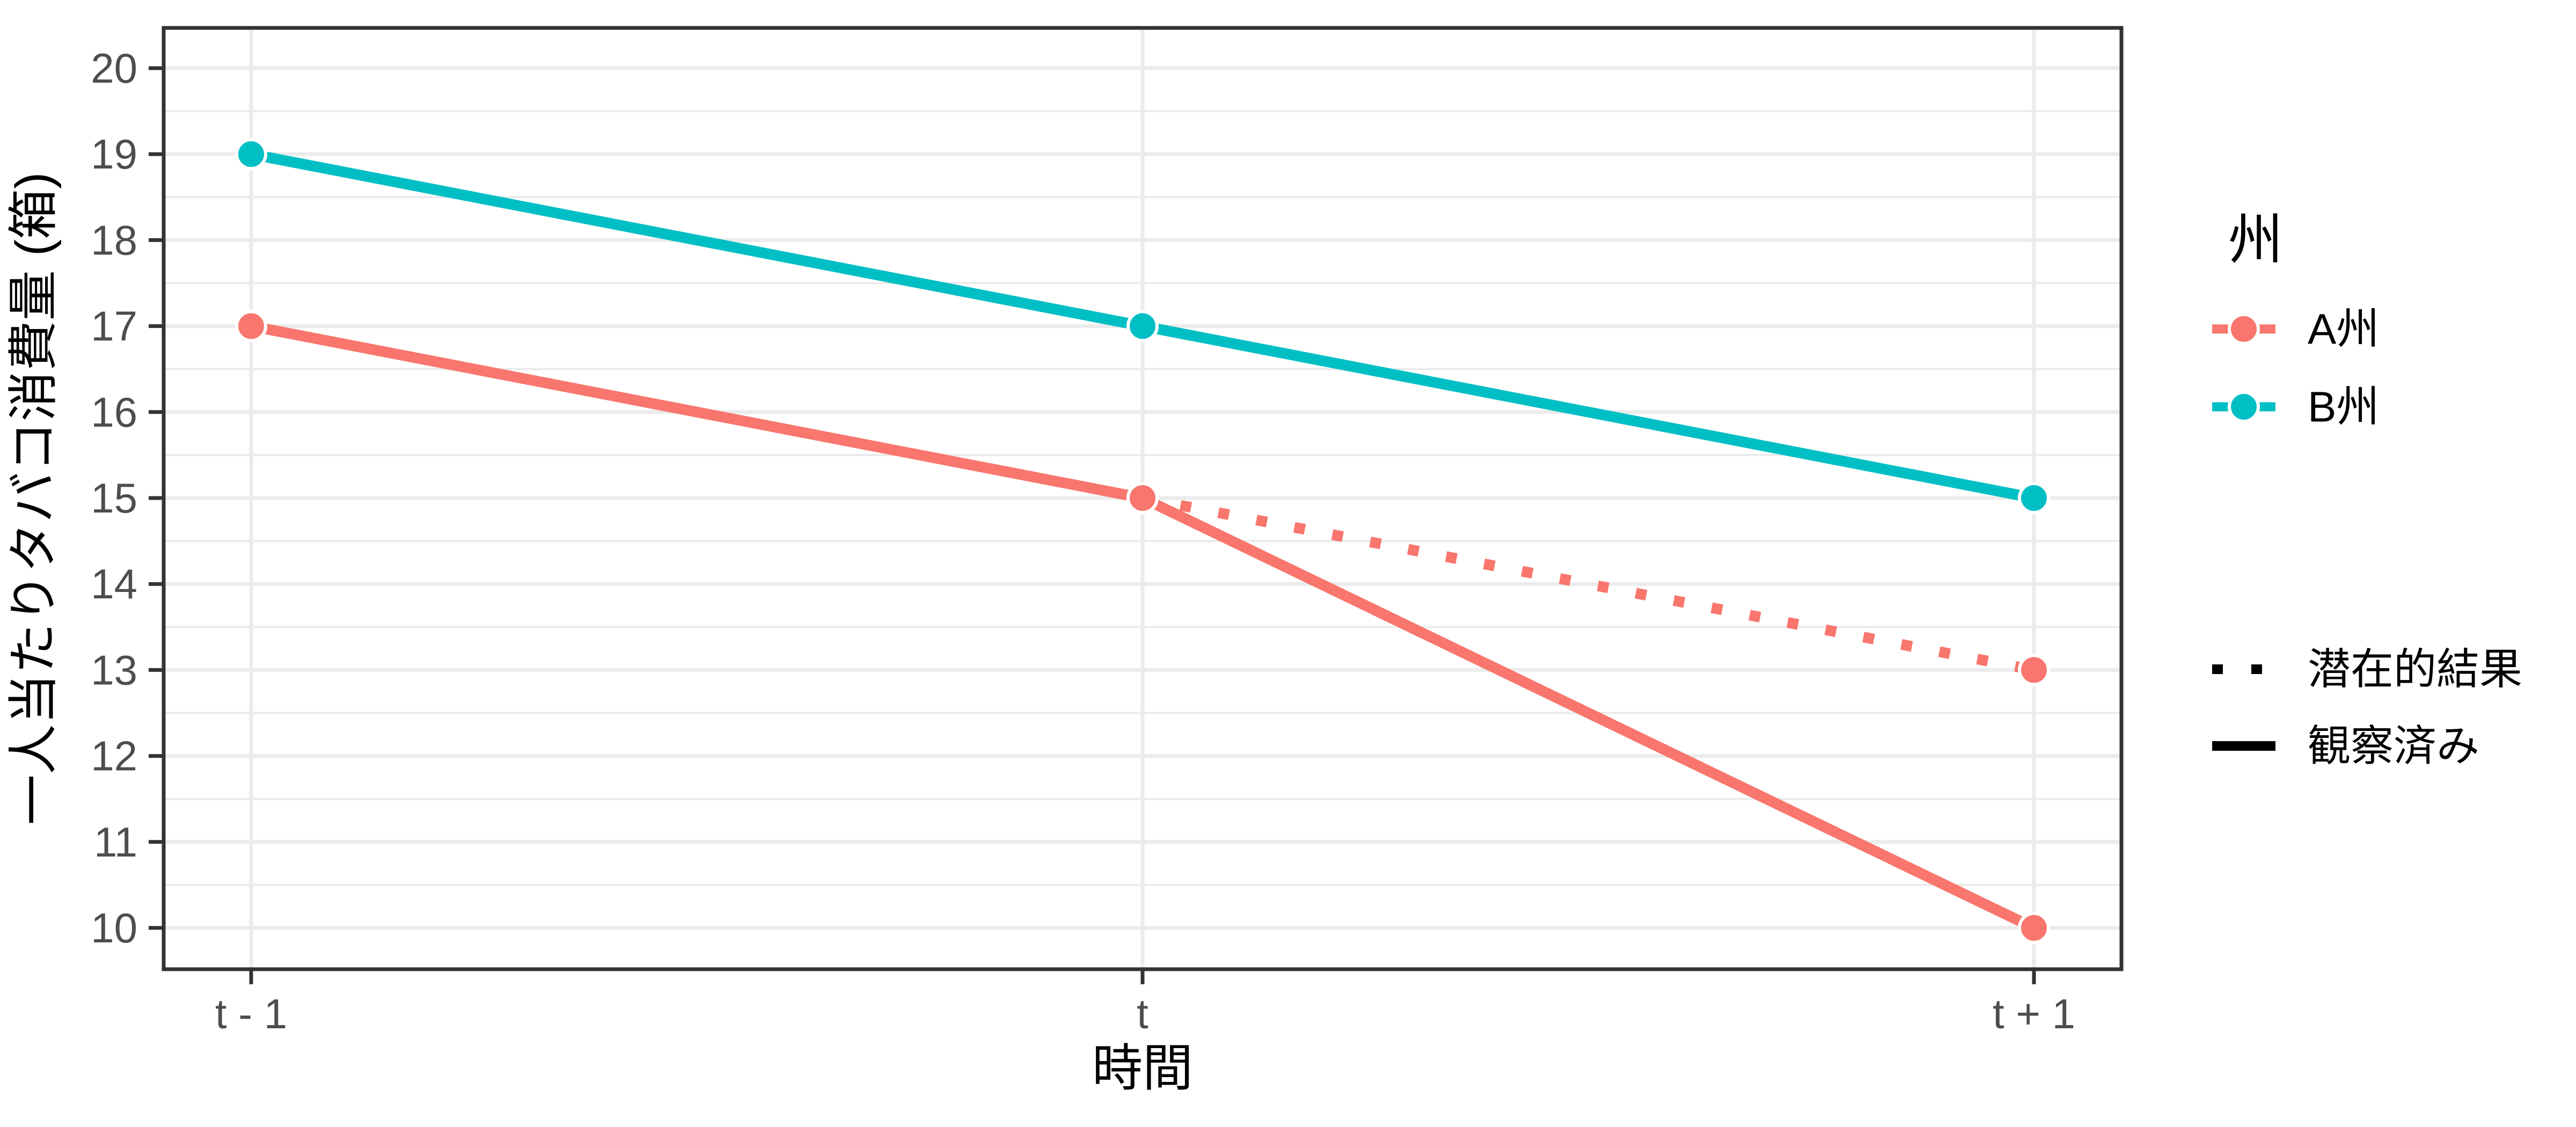  What do you see at coordinates (114, 154) in the screenshot?
I see `y-tick-label: 19` at bounding box center [114, 154].